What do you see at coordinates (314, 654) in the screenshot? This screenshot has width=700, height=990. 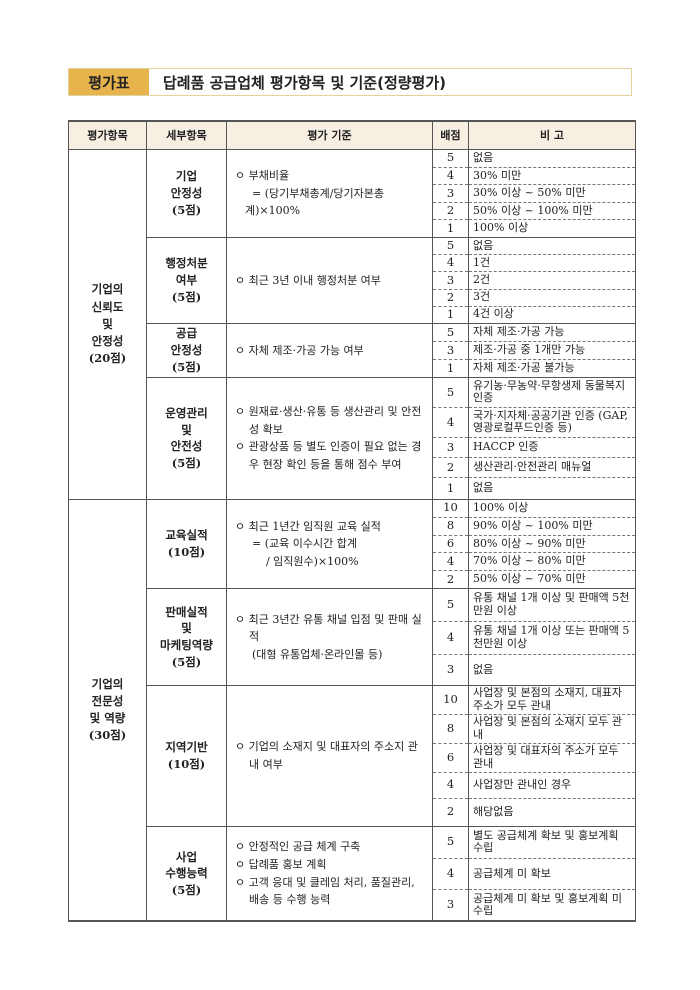 I see `criteria-line: (대형 유통업체·온라인몰 등)` at bounding box center [314, 654].